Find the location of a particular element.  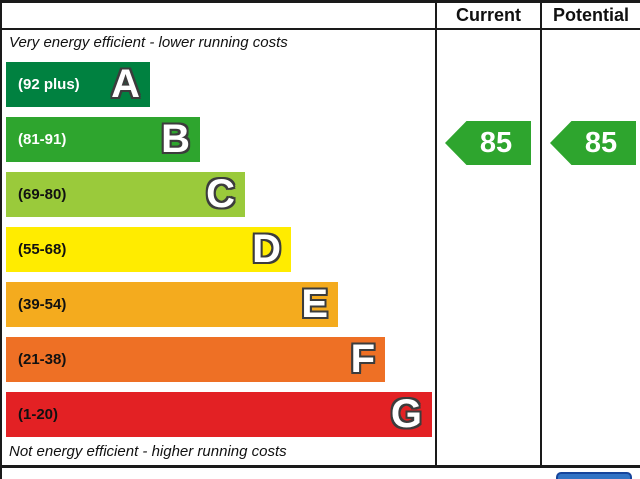

rating-band-row: (81-91) B is located at coordinates (103, 139).